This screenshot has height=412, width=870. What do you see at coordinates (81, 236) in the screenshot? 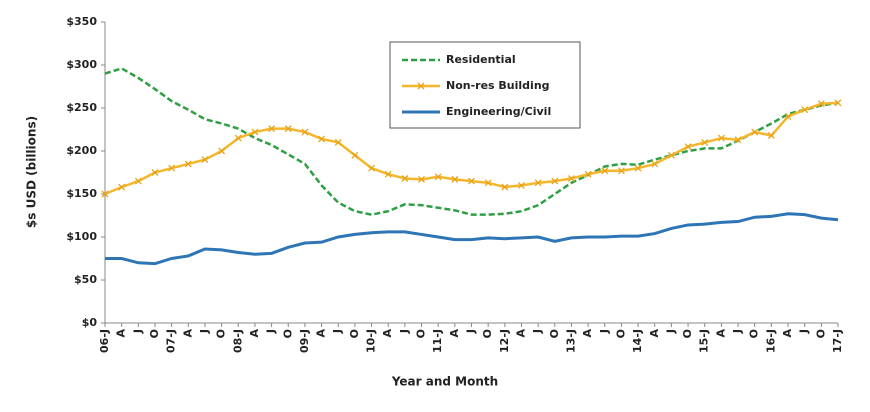
I see `y-tick-label: $100` at bounding box center [81, 236].